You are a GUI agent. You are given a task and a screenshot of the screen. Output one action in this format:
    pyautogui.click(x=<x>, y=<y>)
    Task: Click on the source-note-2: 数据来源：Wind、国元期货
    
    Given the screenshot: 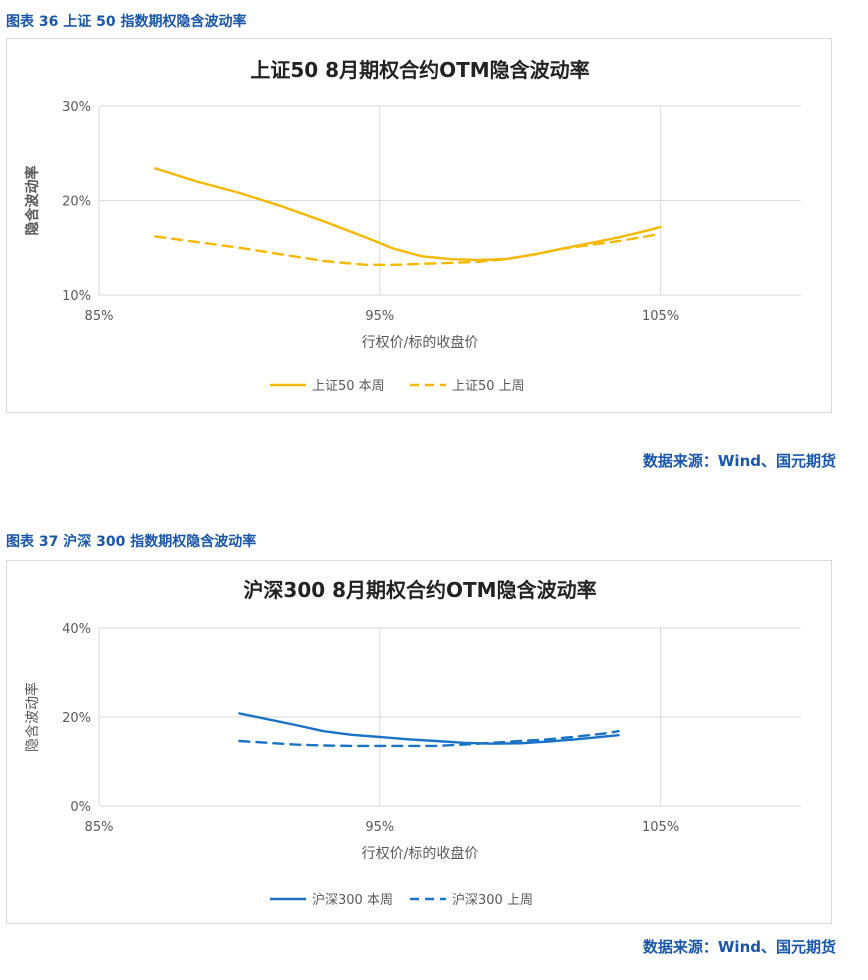 What is the action you would take?
    pyautogui.click(x=739, y=947)
    